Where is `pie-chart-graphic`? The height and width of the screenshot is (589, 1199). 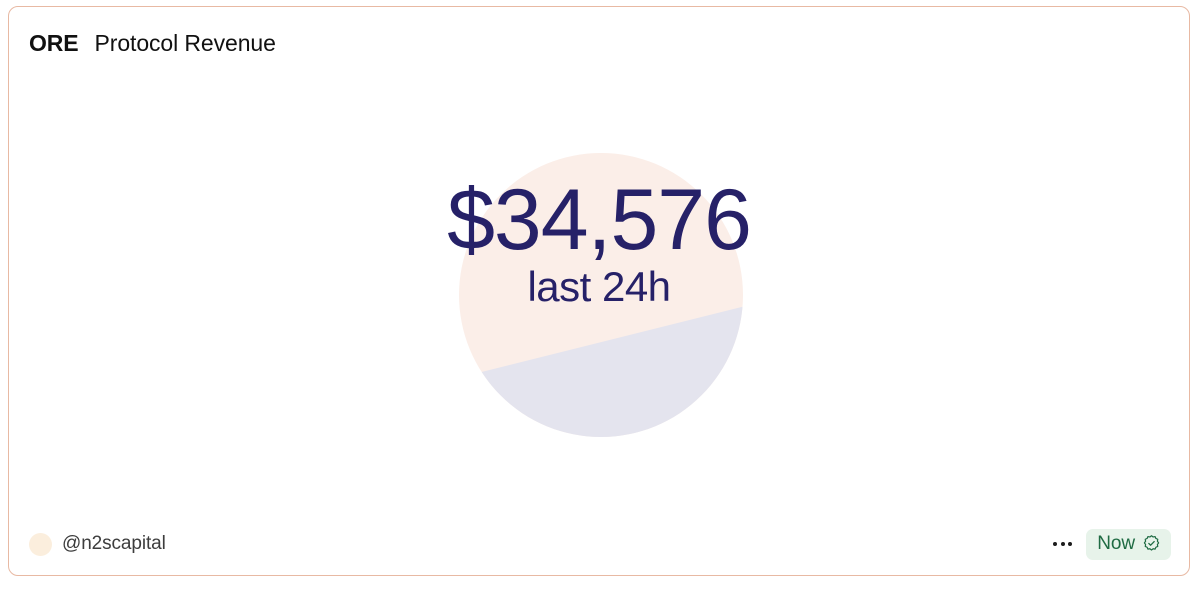
pie-chart-graphic is located at coordinates (601, 295).